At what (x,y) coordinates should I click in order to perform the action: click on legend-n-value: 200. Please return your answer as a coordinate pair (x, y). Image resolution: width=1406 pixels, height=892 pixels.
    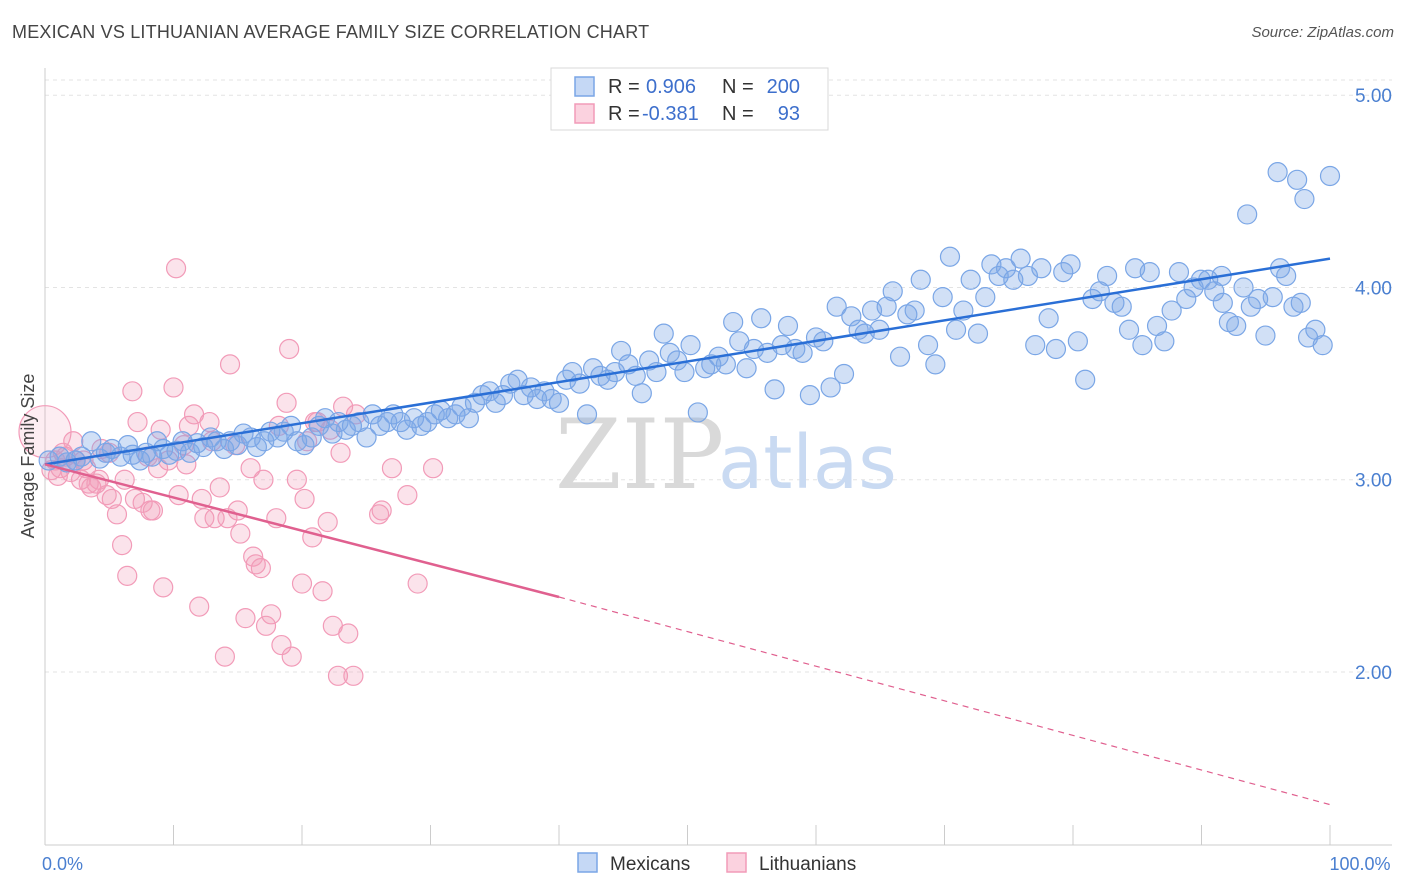
    Looking at the image, I should click on (783, 87).